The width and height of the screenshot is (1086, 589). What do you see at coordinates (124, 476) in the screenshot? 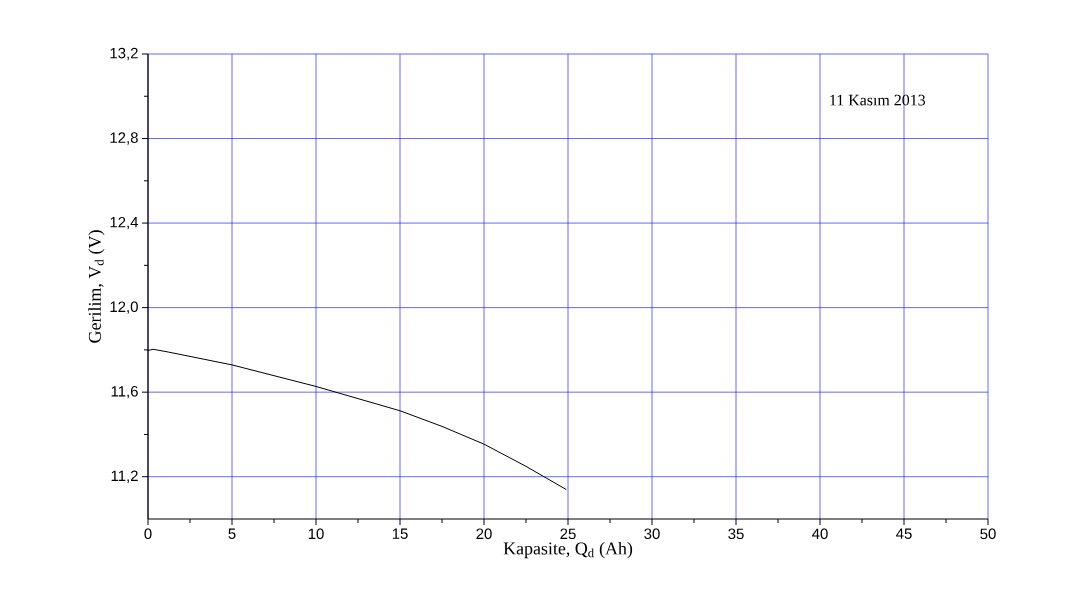
I see `y-tick-label: 11,2` at bounding box center [124, 476].